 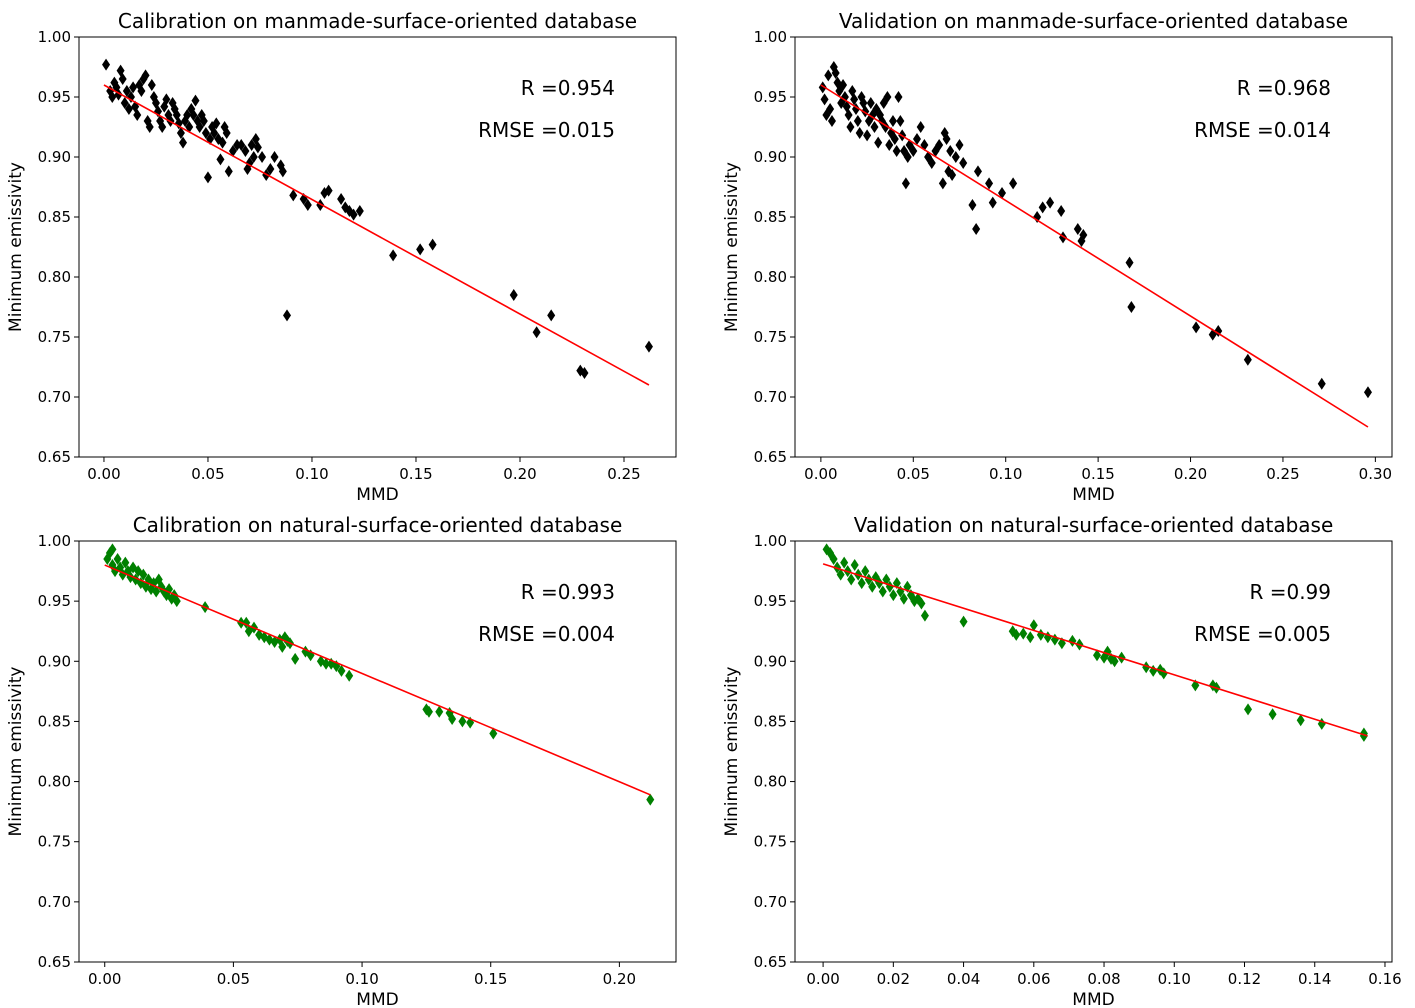 I want to click on x-tick-label: 0.30, so click(x=1375, y=474).